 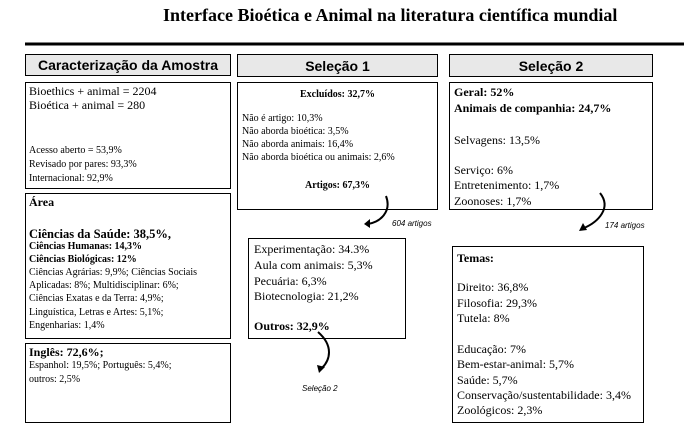 What do you see at coordinates (312, 249) in the screenshot?
I see `text: Experimentação: 34.3%` at bounding box center [312, 249].